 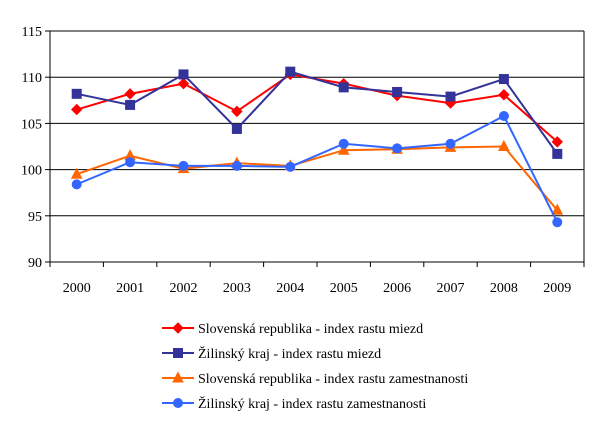 I want to click on y-tick-label-100: 100, so click(x=31, y=171).